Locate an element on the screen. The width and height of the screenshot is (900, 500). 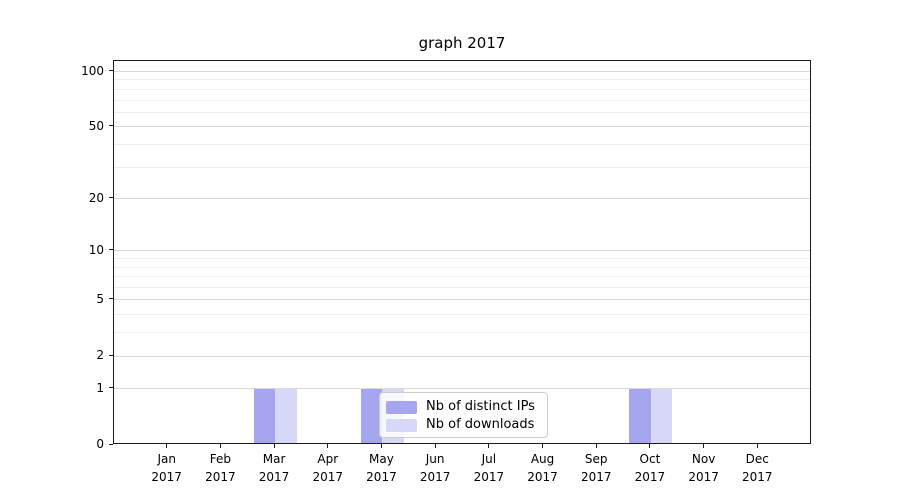
x-tick-month: Mar is located at coordinates (274, 459).